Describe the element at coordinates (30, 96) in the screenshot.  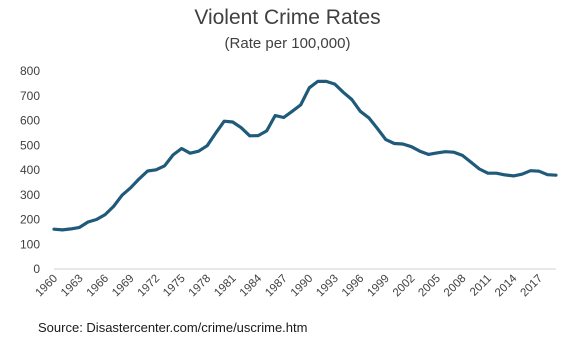
I see `y-tick-label: 700` at that location.